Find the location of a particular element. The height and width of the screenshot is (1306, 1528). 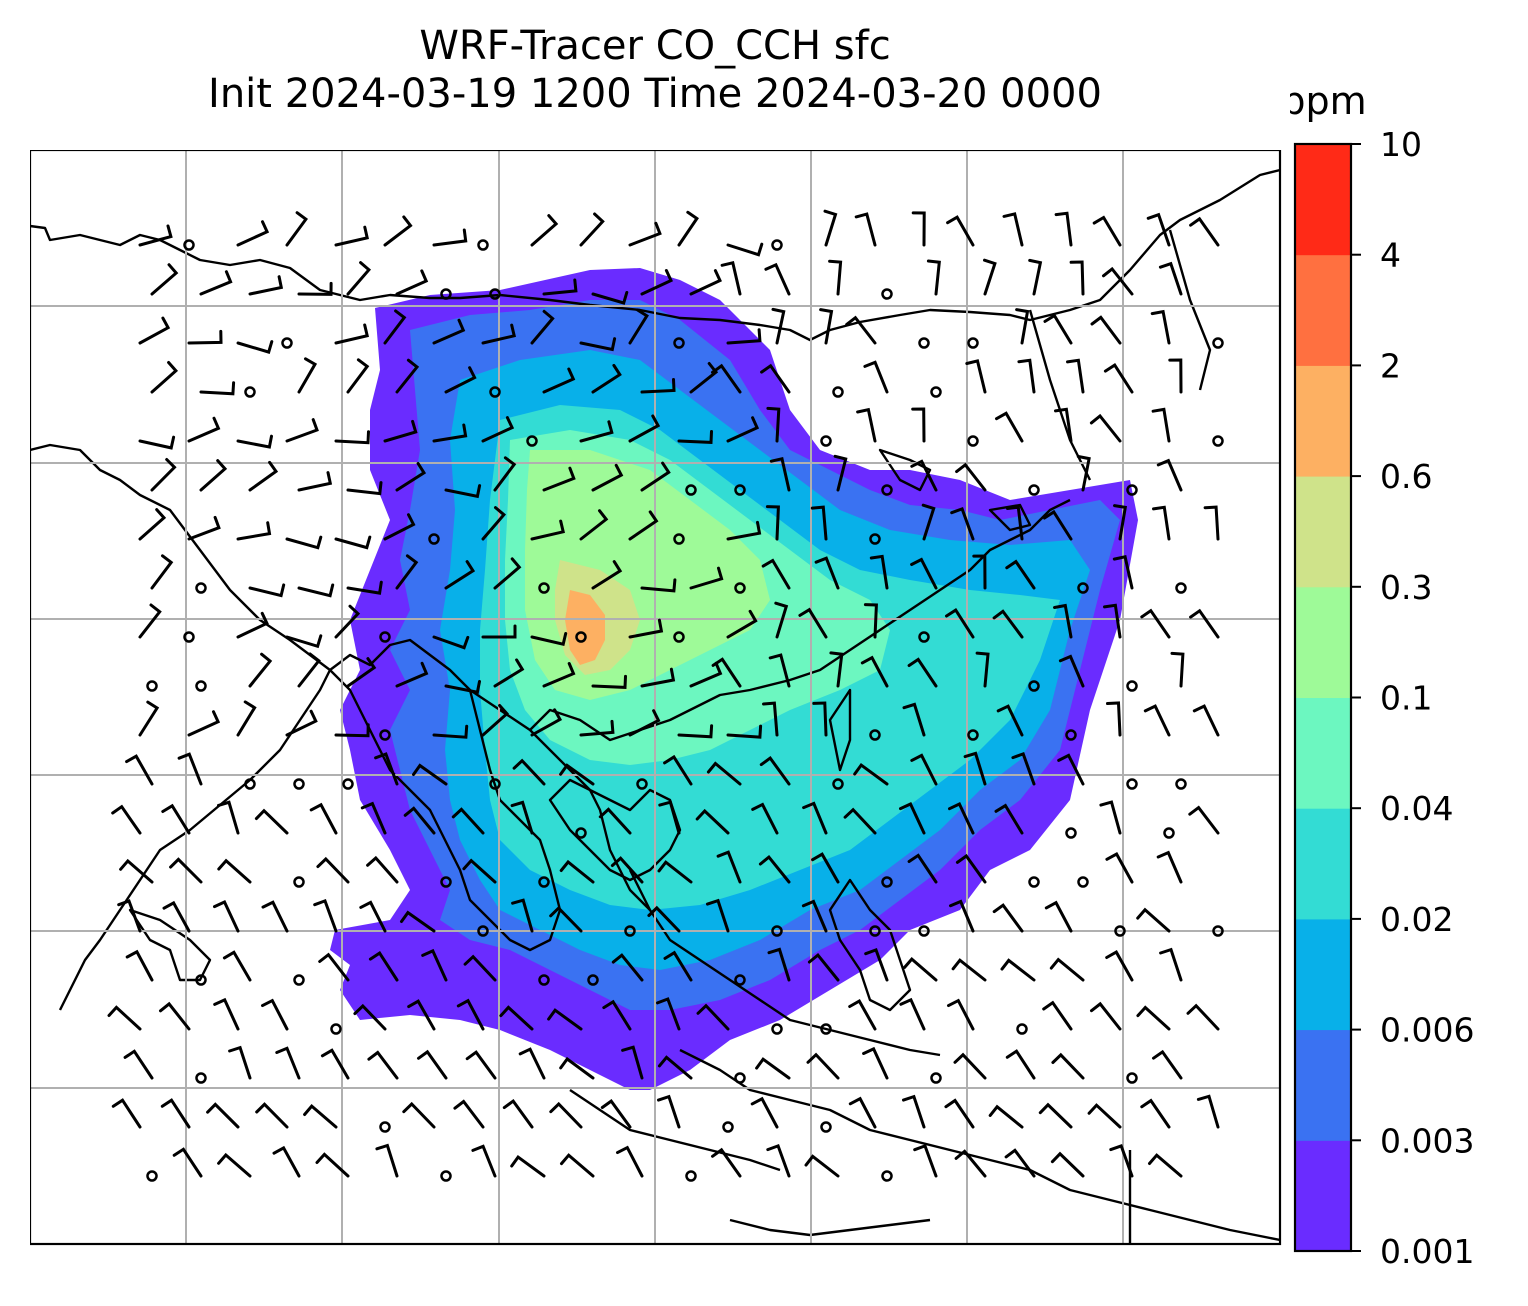

colorbar-segment is located at coordinates (1323, 642).